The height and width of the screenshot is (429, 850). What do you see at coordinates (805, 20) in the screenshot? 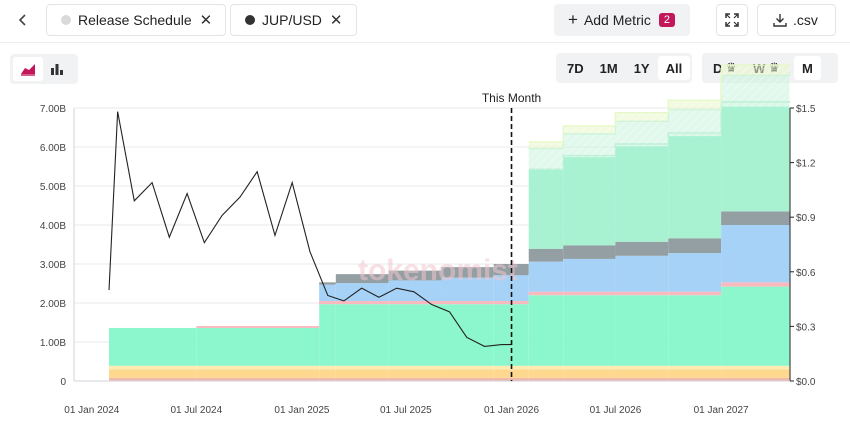
I see `csv-label: .csv` at bounding box center [805, 20].